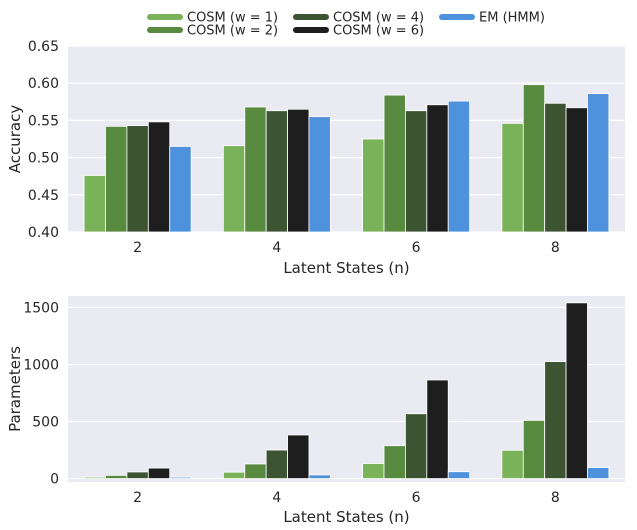 This screenshot has height=530, width=637. I want to click on y-axis-label: Parameters, so click(15, 389).